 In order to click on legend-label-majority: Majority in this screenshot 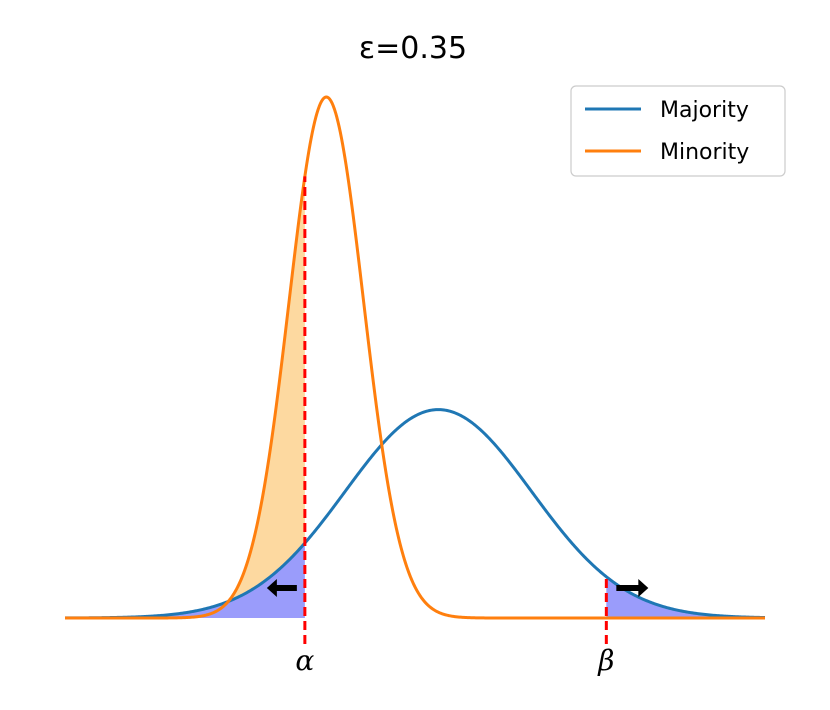, I will do `click(704, 110)`.